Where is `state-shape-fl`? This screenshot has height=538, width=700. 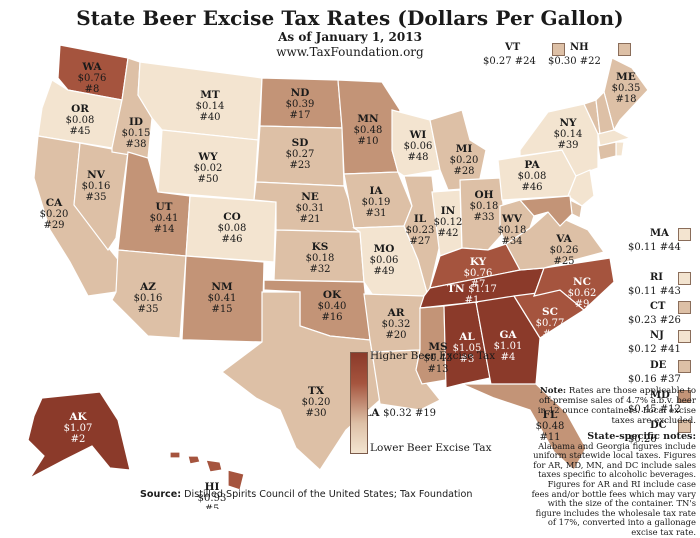 state-shape-fl is located at coordinates (524, 427).